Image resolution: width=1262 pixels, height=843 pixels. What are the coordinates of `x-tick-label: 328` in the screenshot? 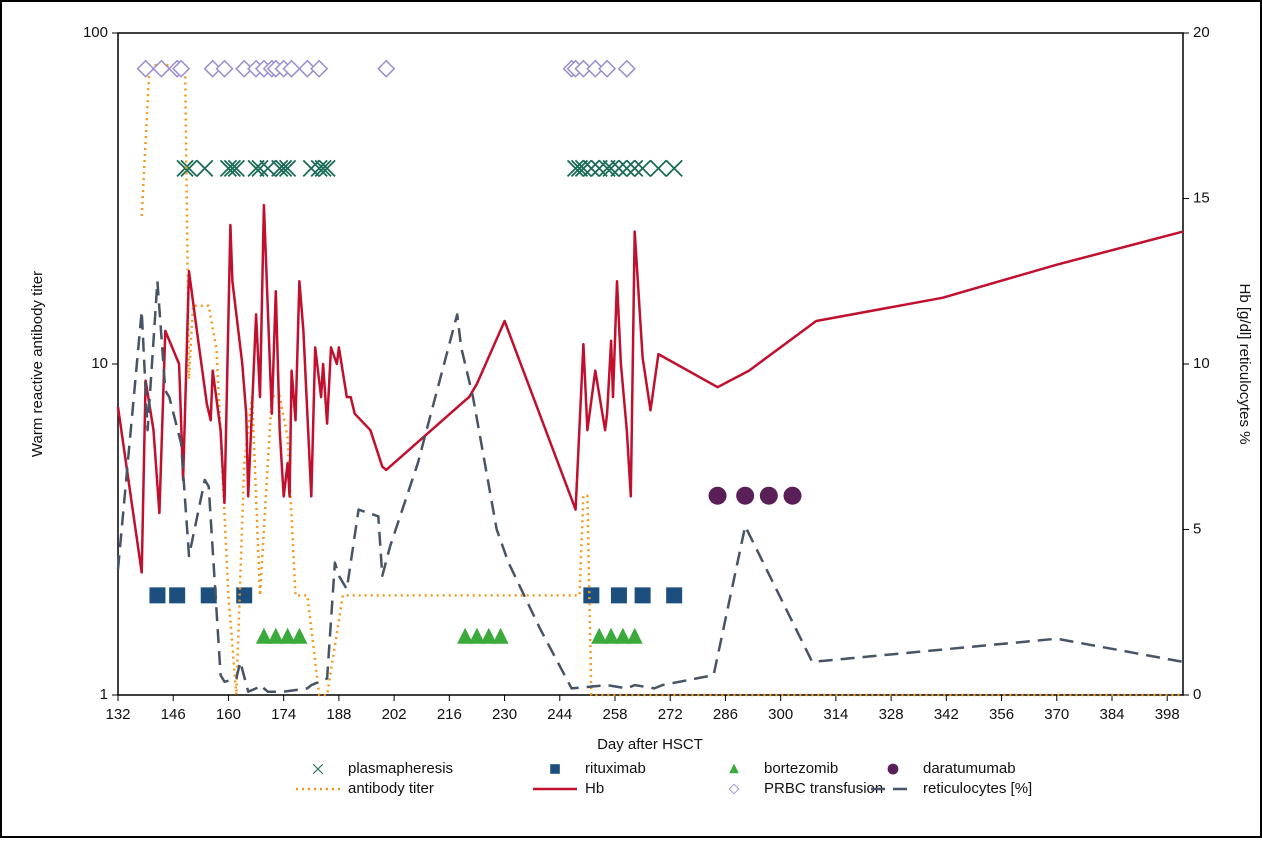 It's located at (891, 714).